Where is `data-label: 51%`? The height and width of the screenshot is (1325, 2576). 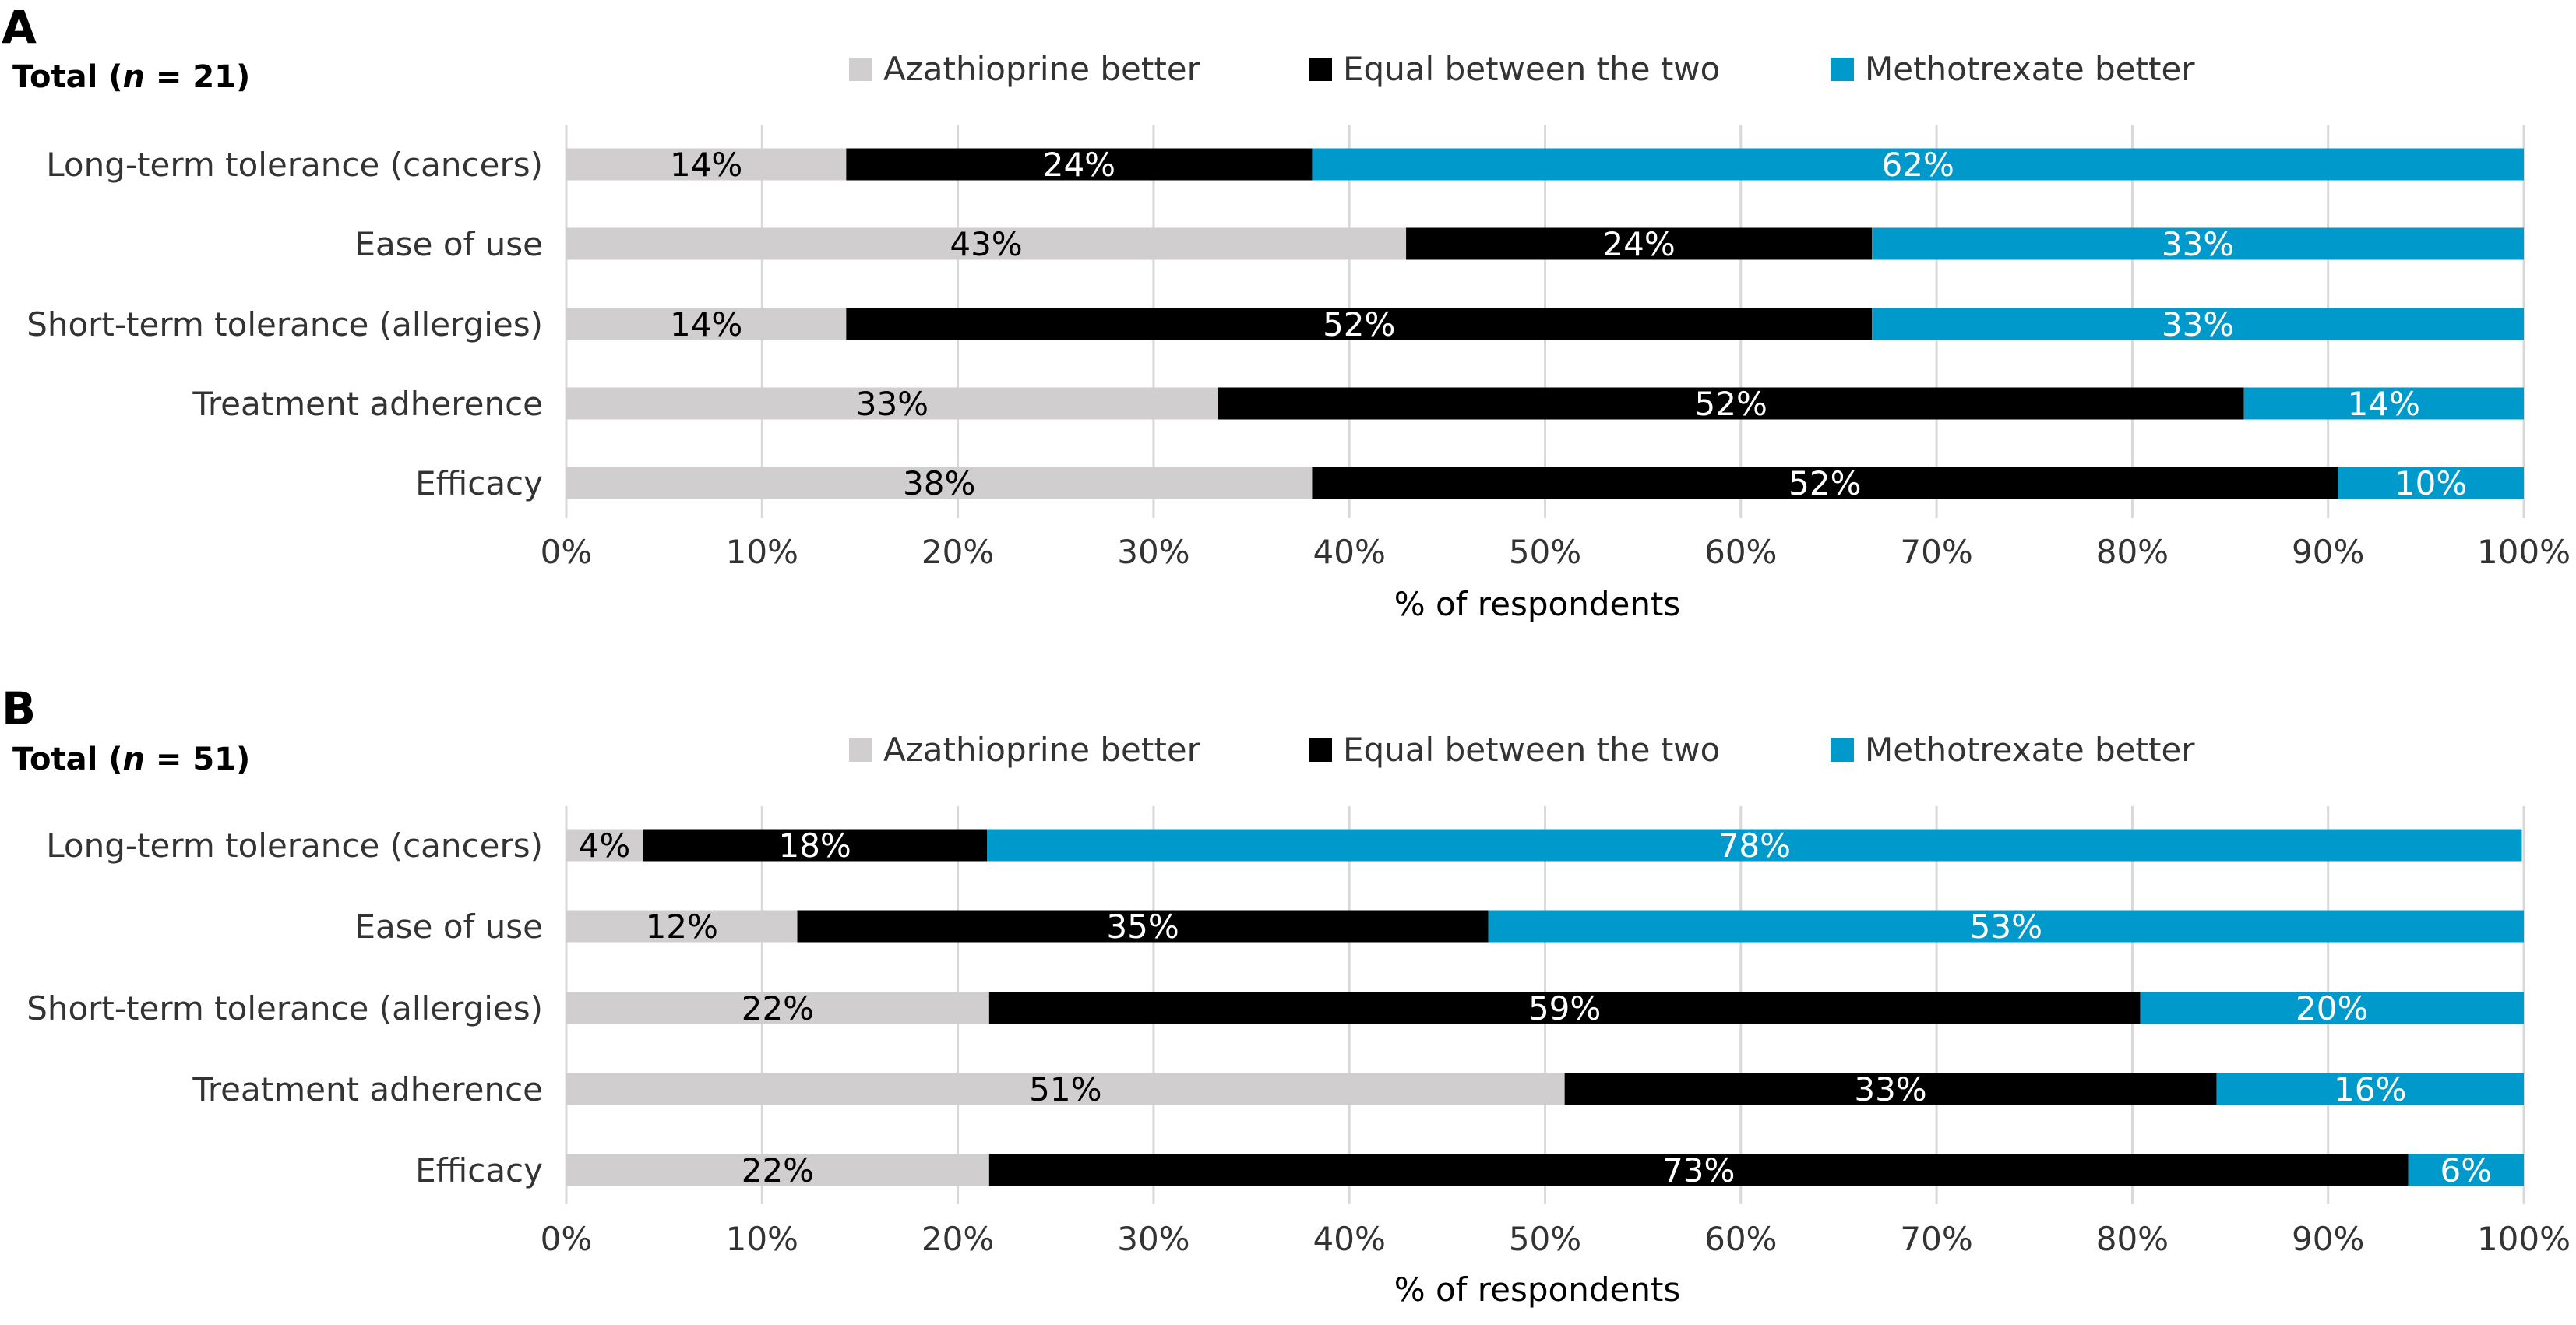
data-label: 51% is located at coordinates (1065, 1089).